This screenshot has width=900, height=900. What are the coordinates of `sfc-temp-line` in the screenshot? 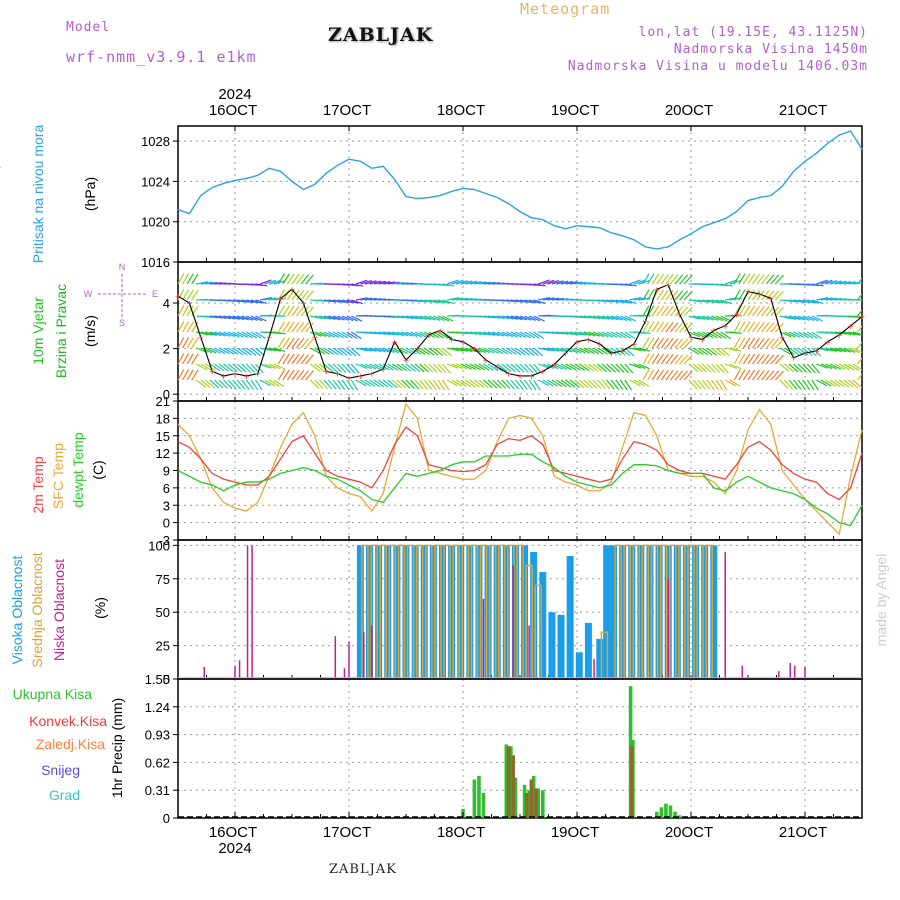 It's located at (520, 469).